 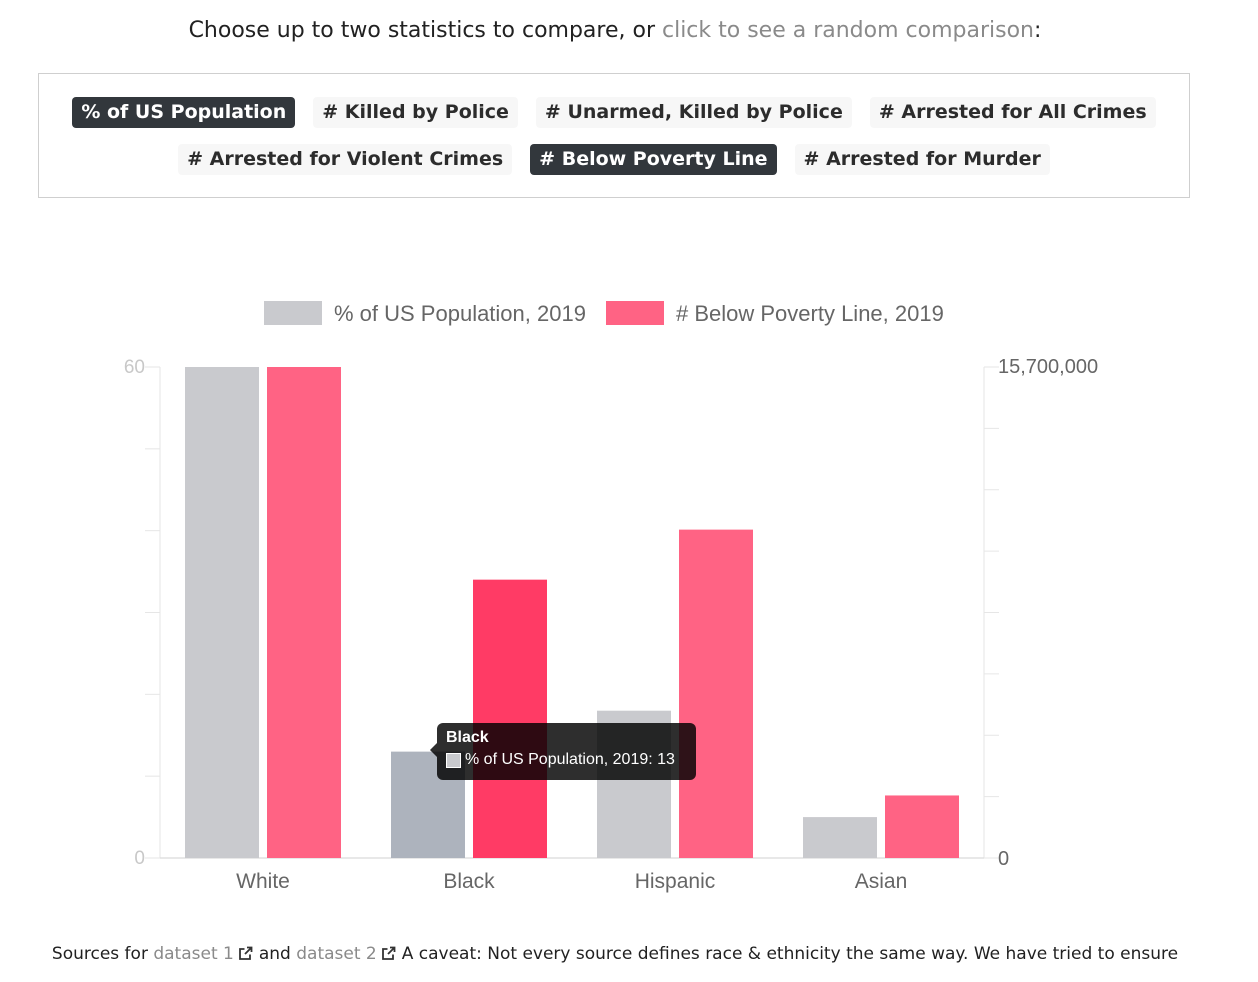 I want to click on stat-below-poverty-button: # Below Poverty Line, so click(x=653, y=159).